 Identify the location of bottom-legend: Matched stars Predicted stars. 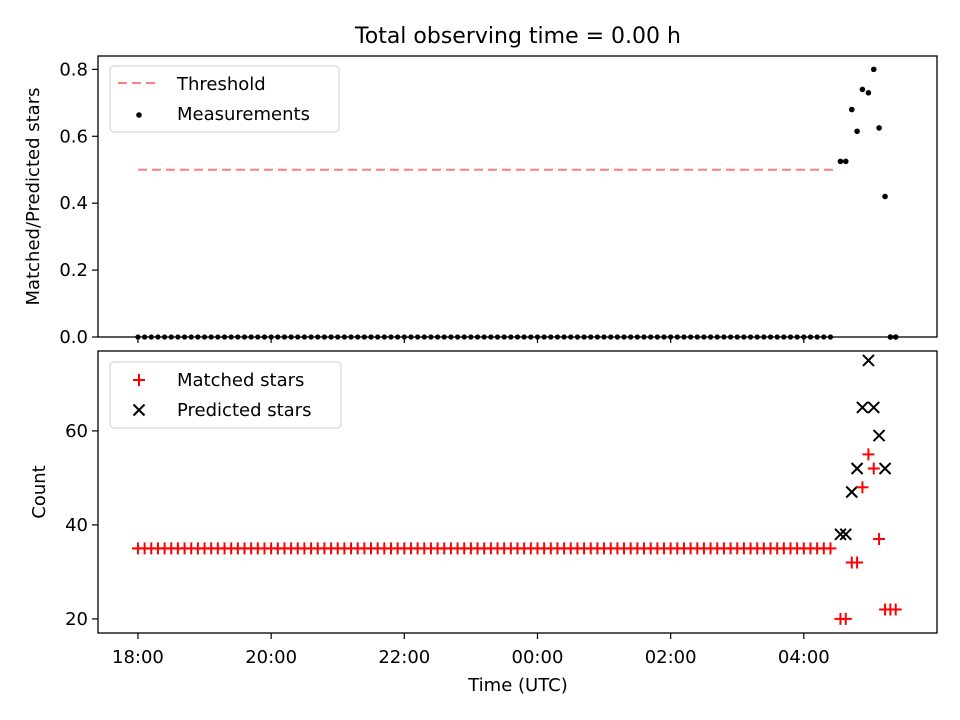
(225, 395).